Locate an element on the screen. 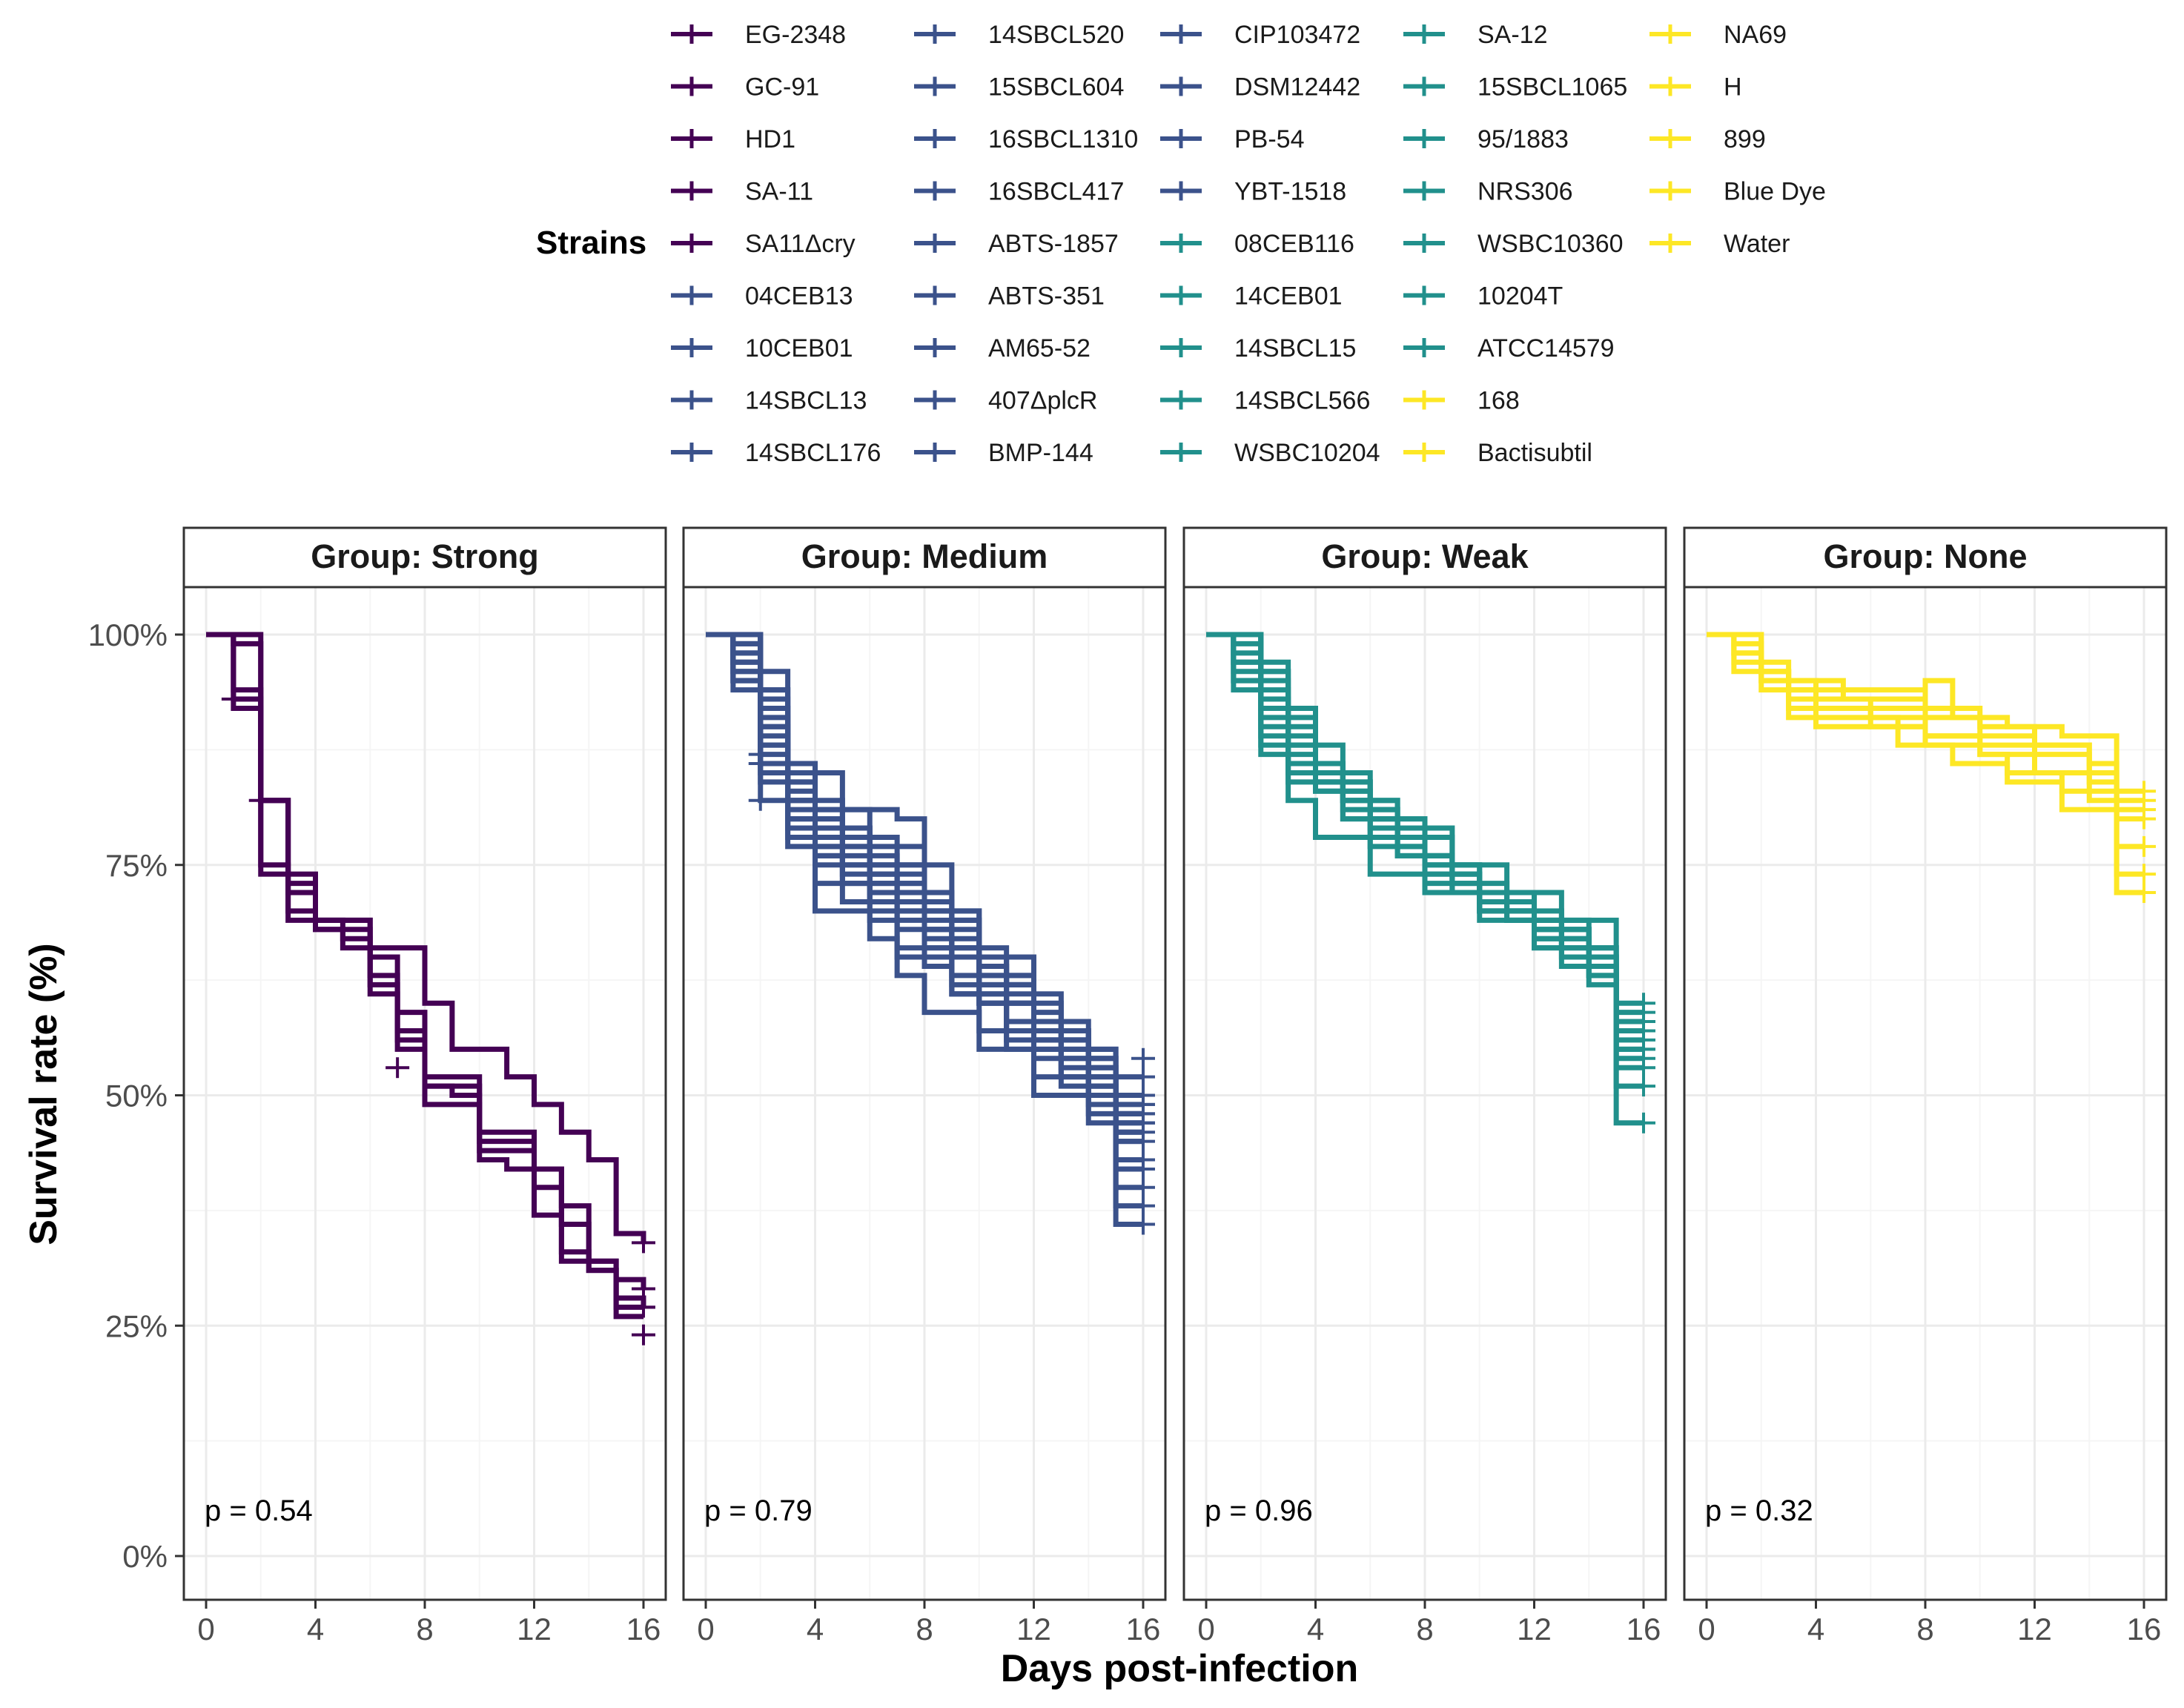 Image resolution: width=2184 pixels, height=1708 pixels. legend-entry: 407ΔplcR is located at coordinates (1006, 401).